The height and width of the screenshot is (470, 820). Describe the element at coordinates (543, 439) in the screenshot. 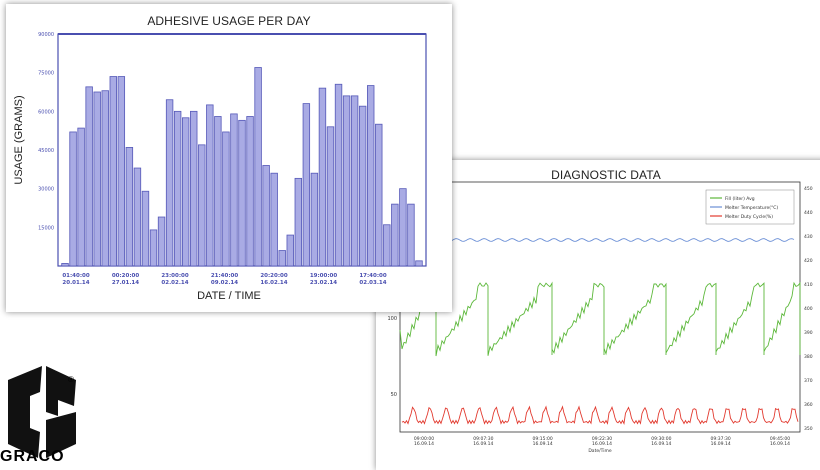

I see `diagnostic-x-tick-time: 09:15:00` at that location.